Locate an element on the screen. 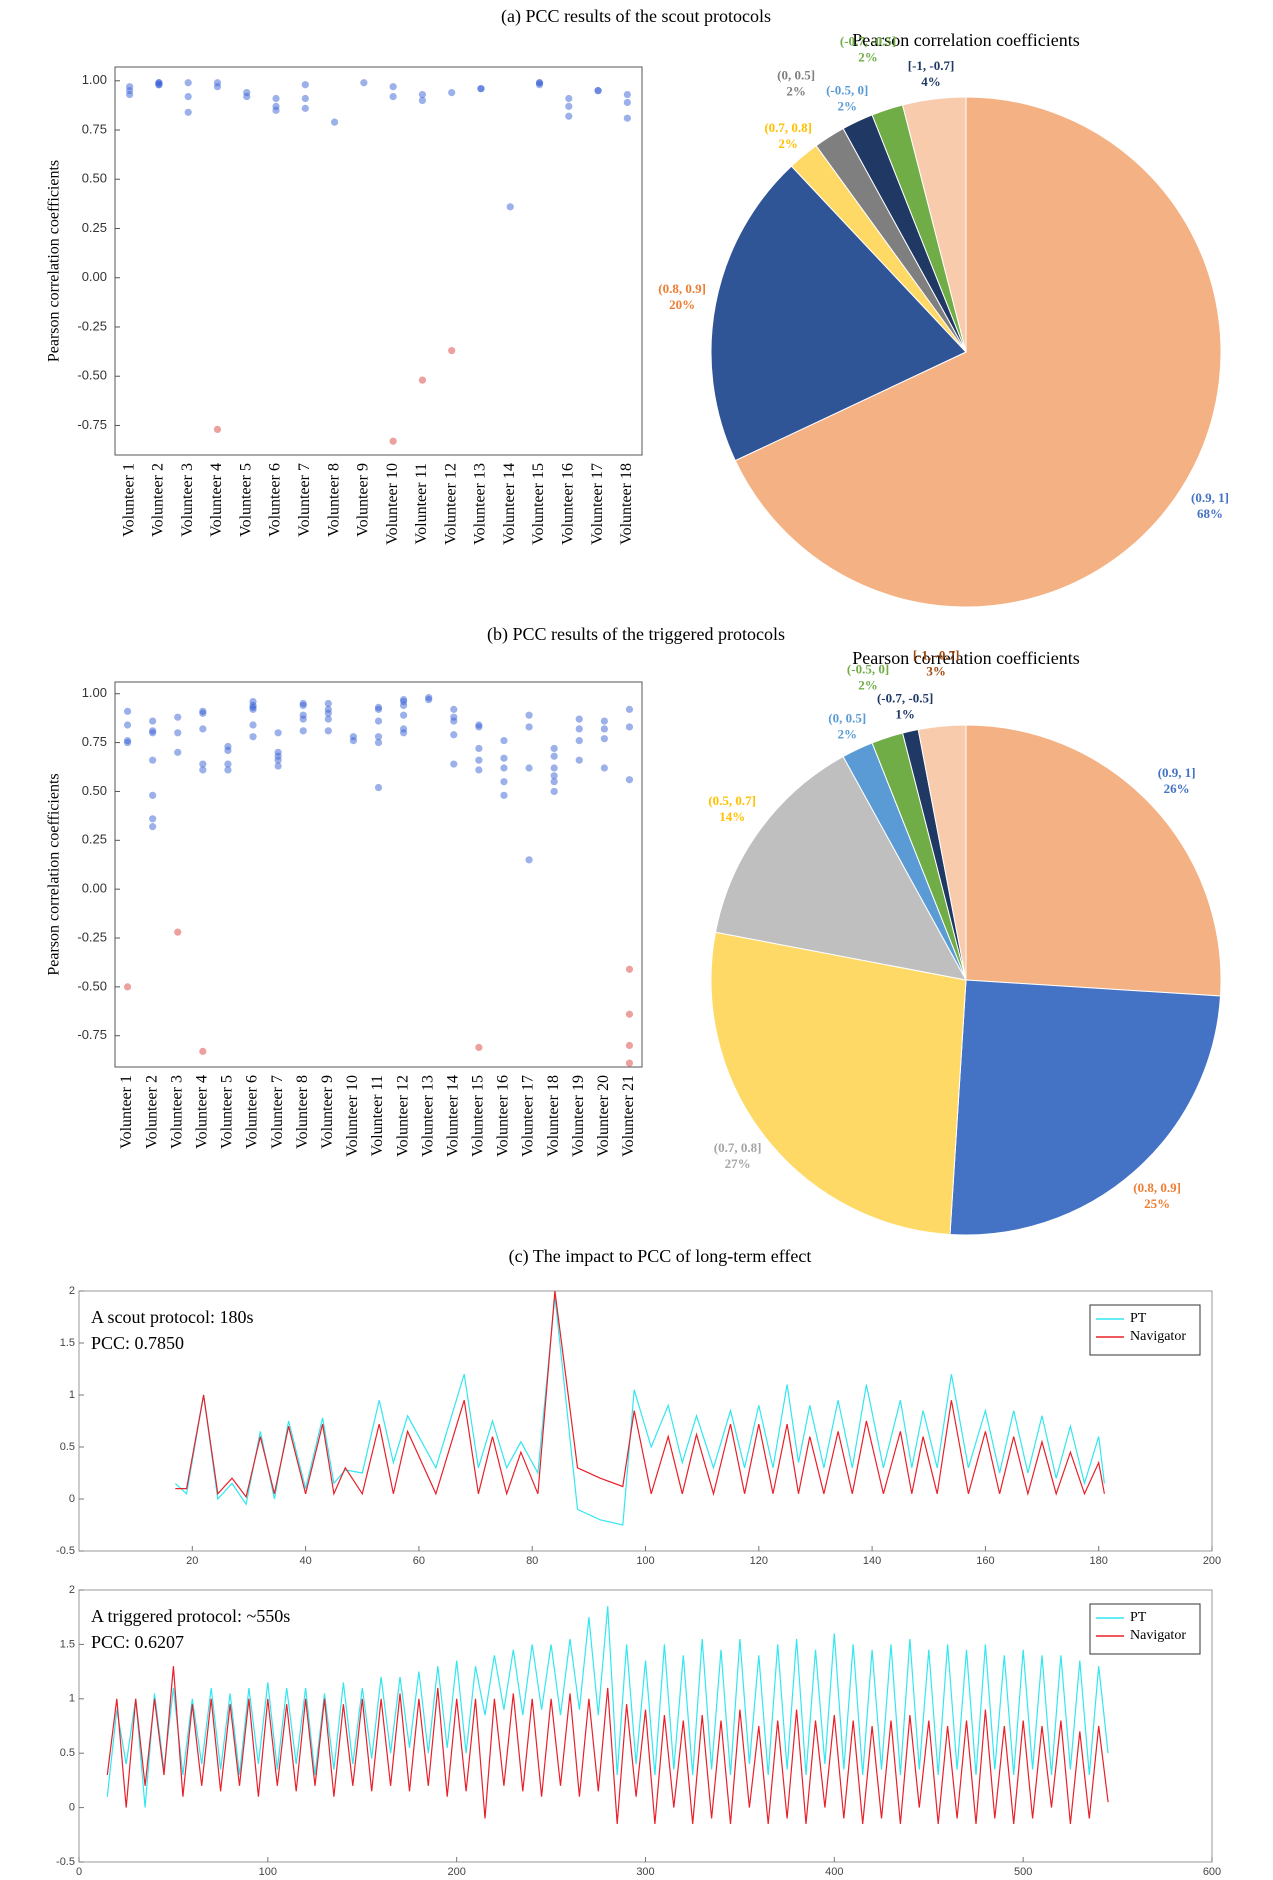  pie-title: Pearson correlation coefficients is located at coordinates (966, 658).